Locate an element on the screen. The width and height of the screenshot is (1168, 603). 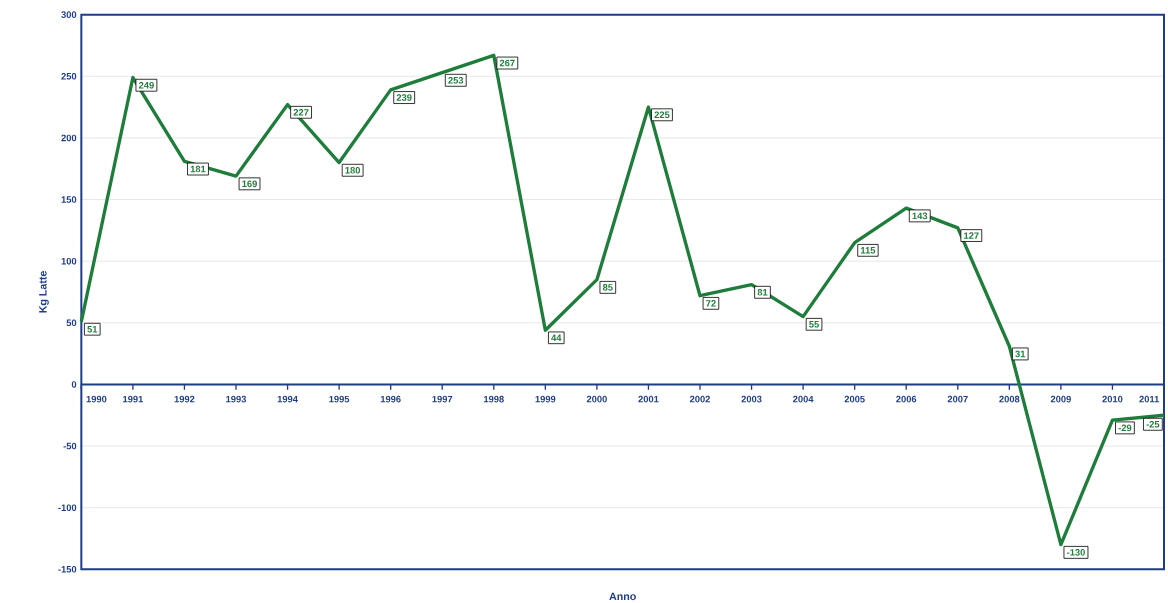
y-tick-label: -150 is located at coordinates (67, 569).